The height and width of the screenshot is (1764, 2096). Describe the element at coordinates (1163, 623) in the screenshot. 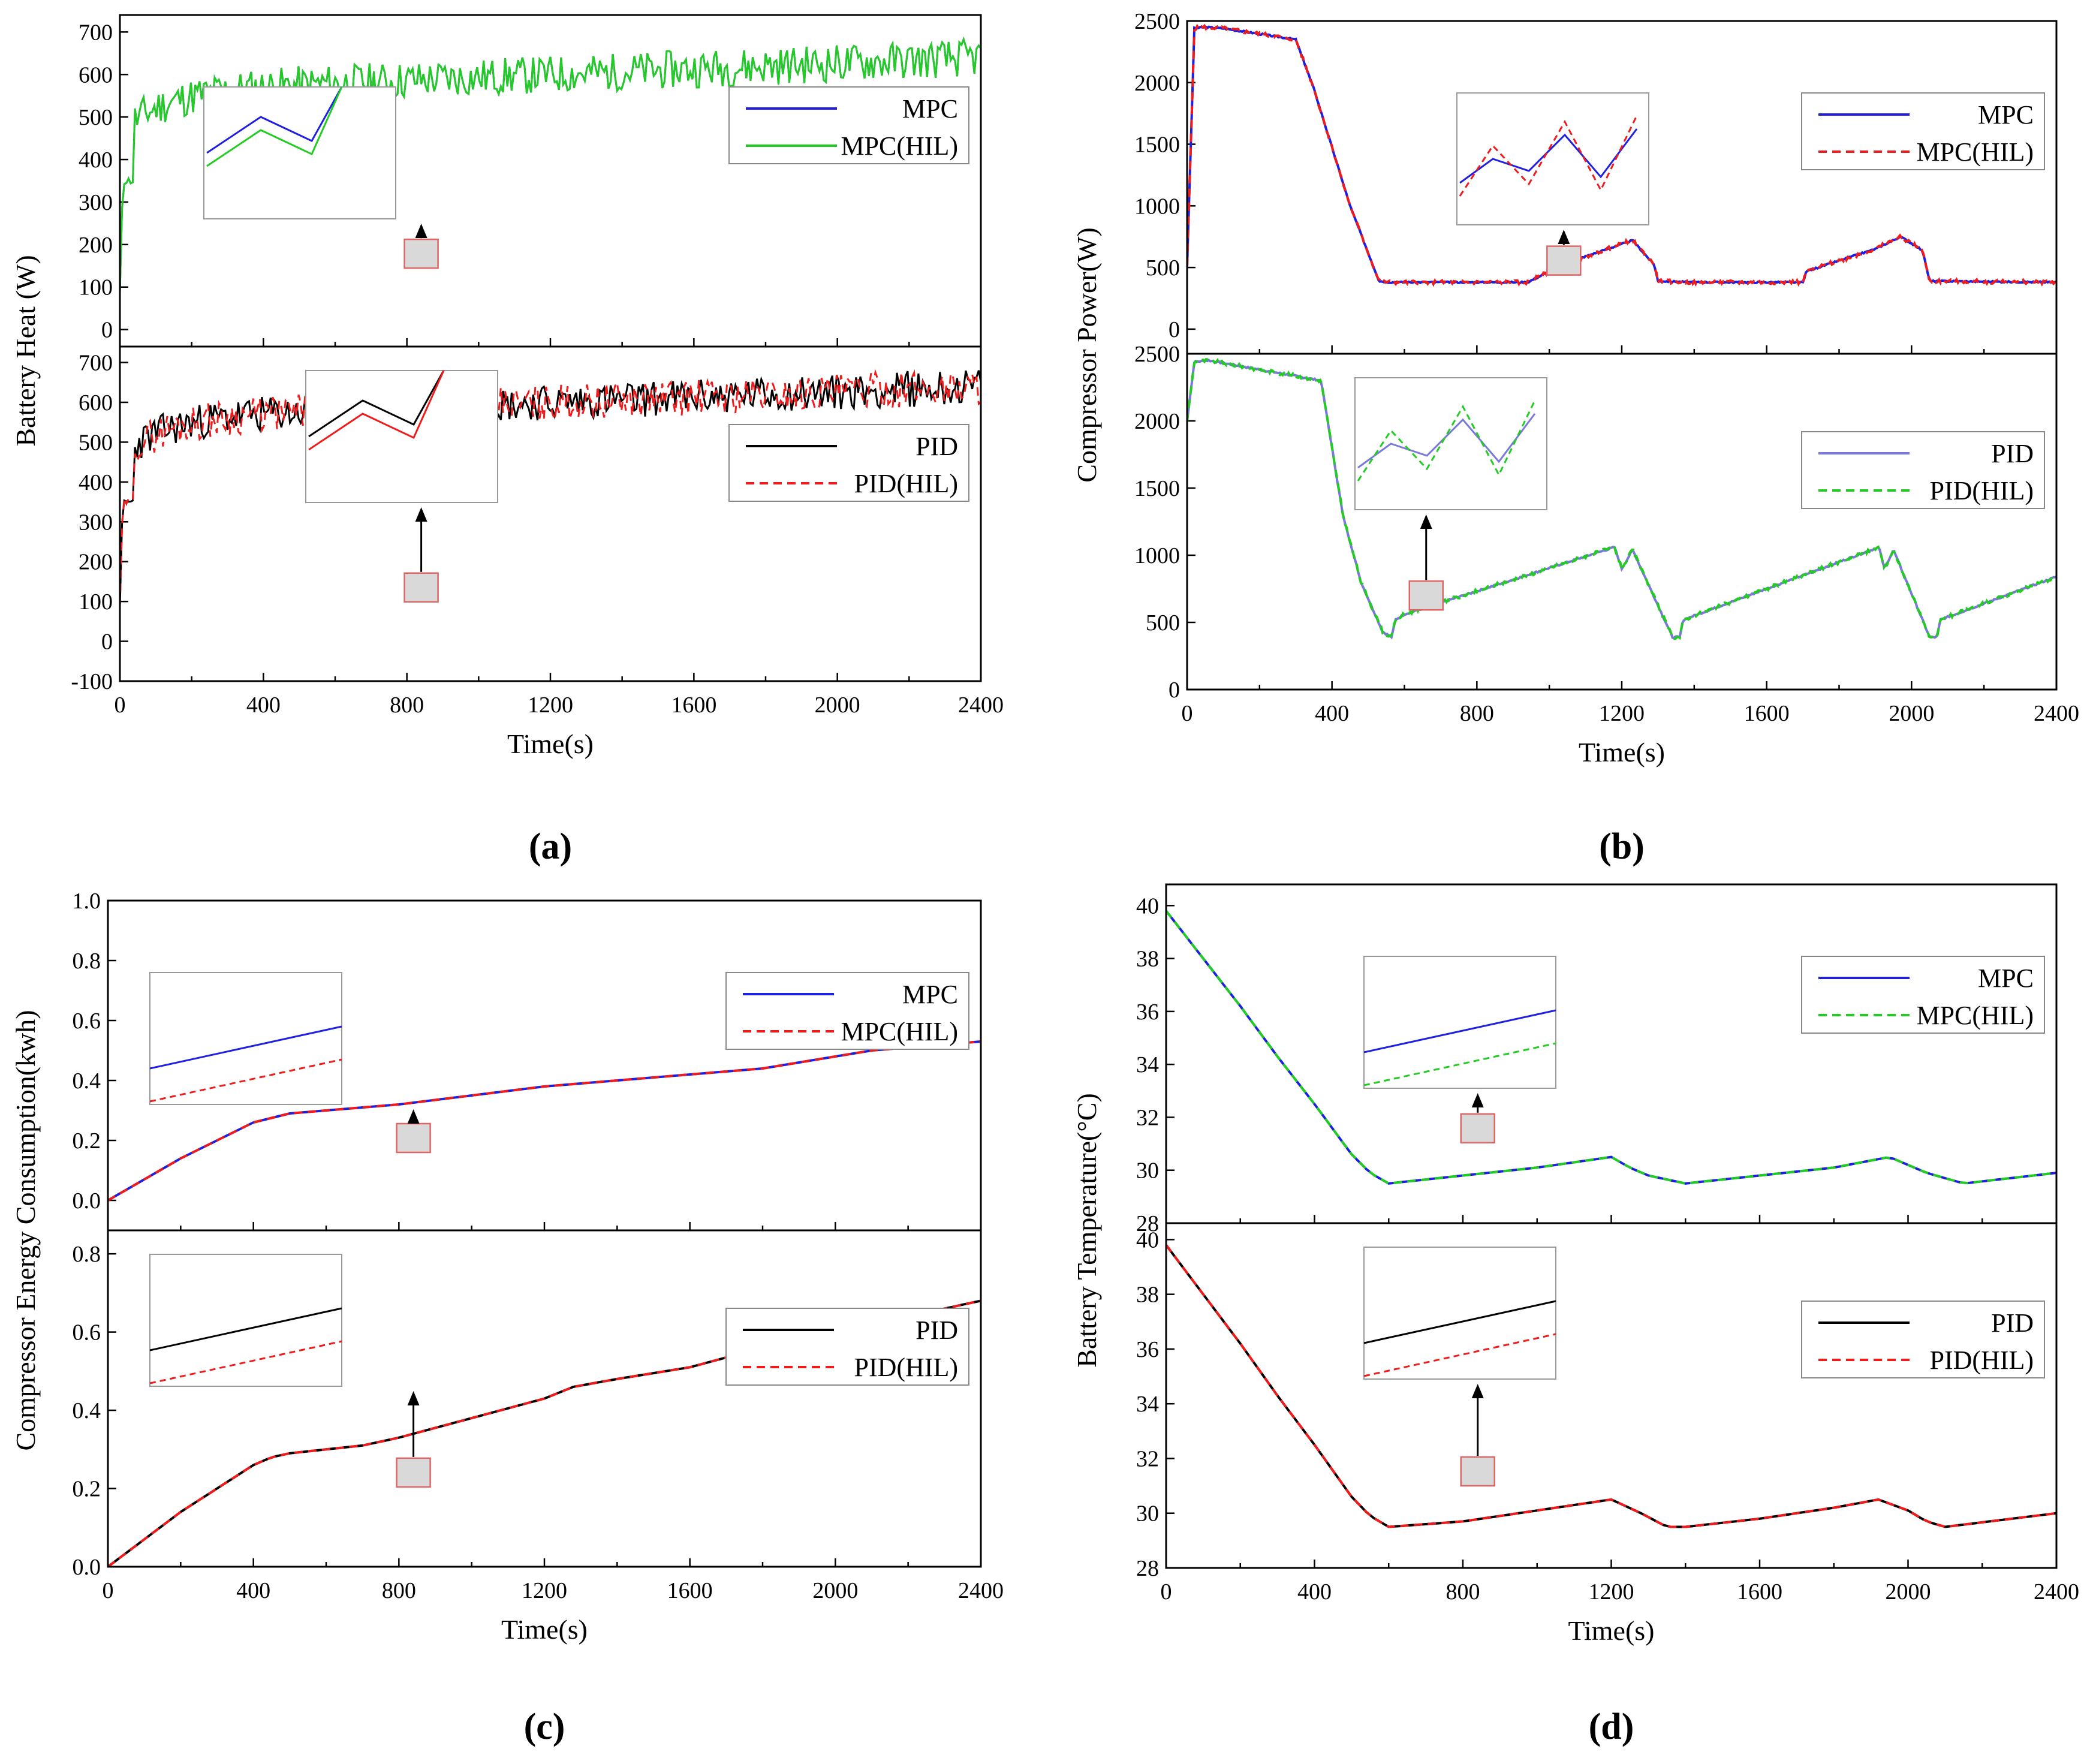

I see `y-tick-label-b-1: 500` at that location.